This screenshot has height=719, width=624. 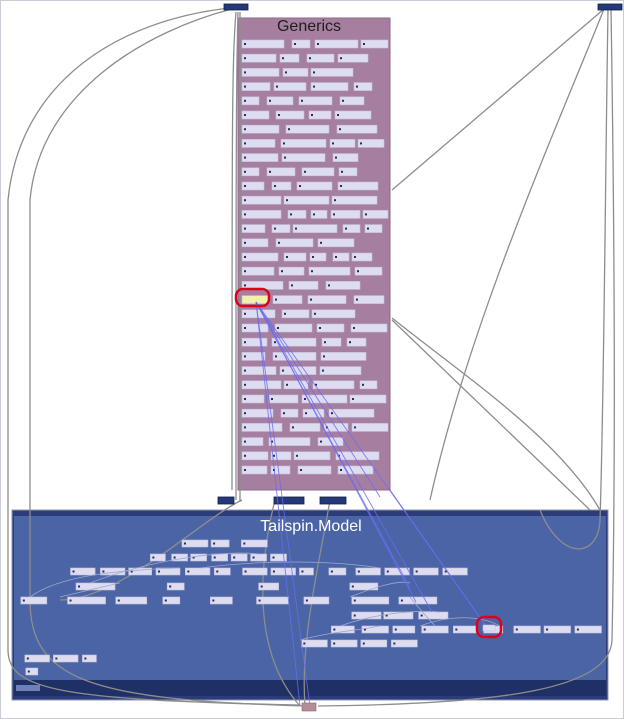 What do you see at coordinates (255, 299) in the screenshot?
I see `selected-type-node` at bounding box center [255, 299].